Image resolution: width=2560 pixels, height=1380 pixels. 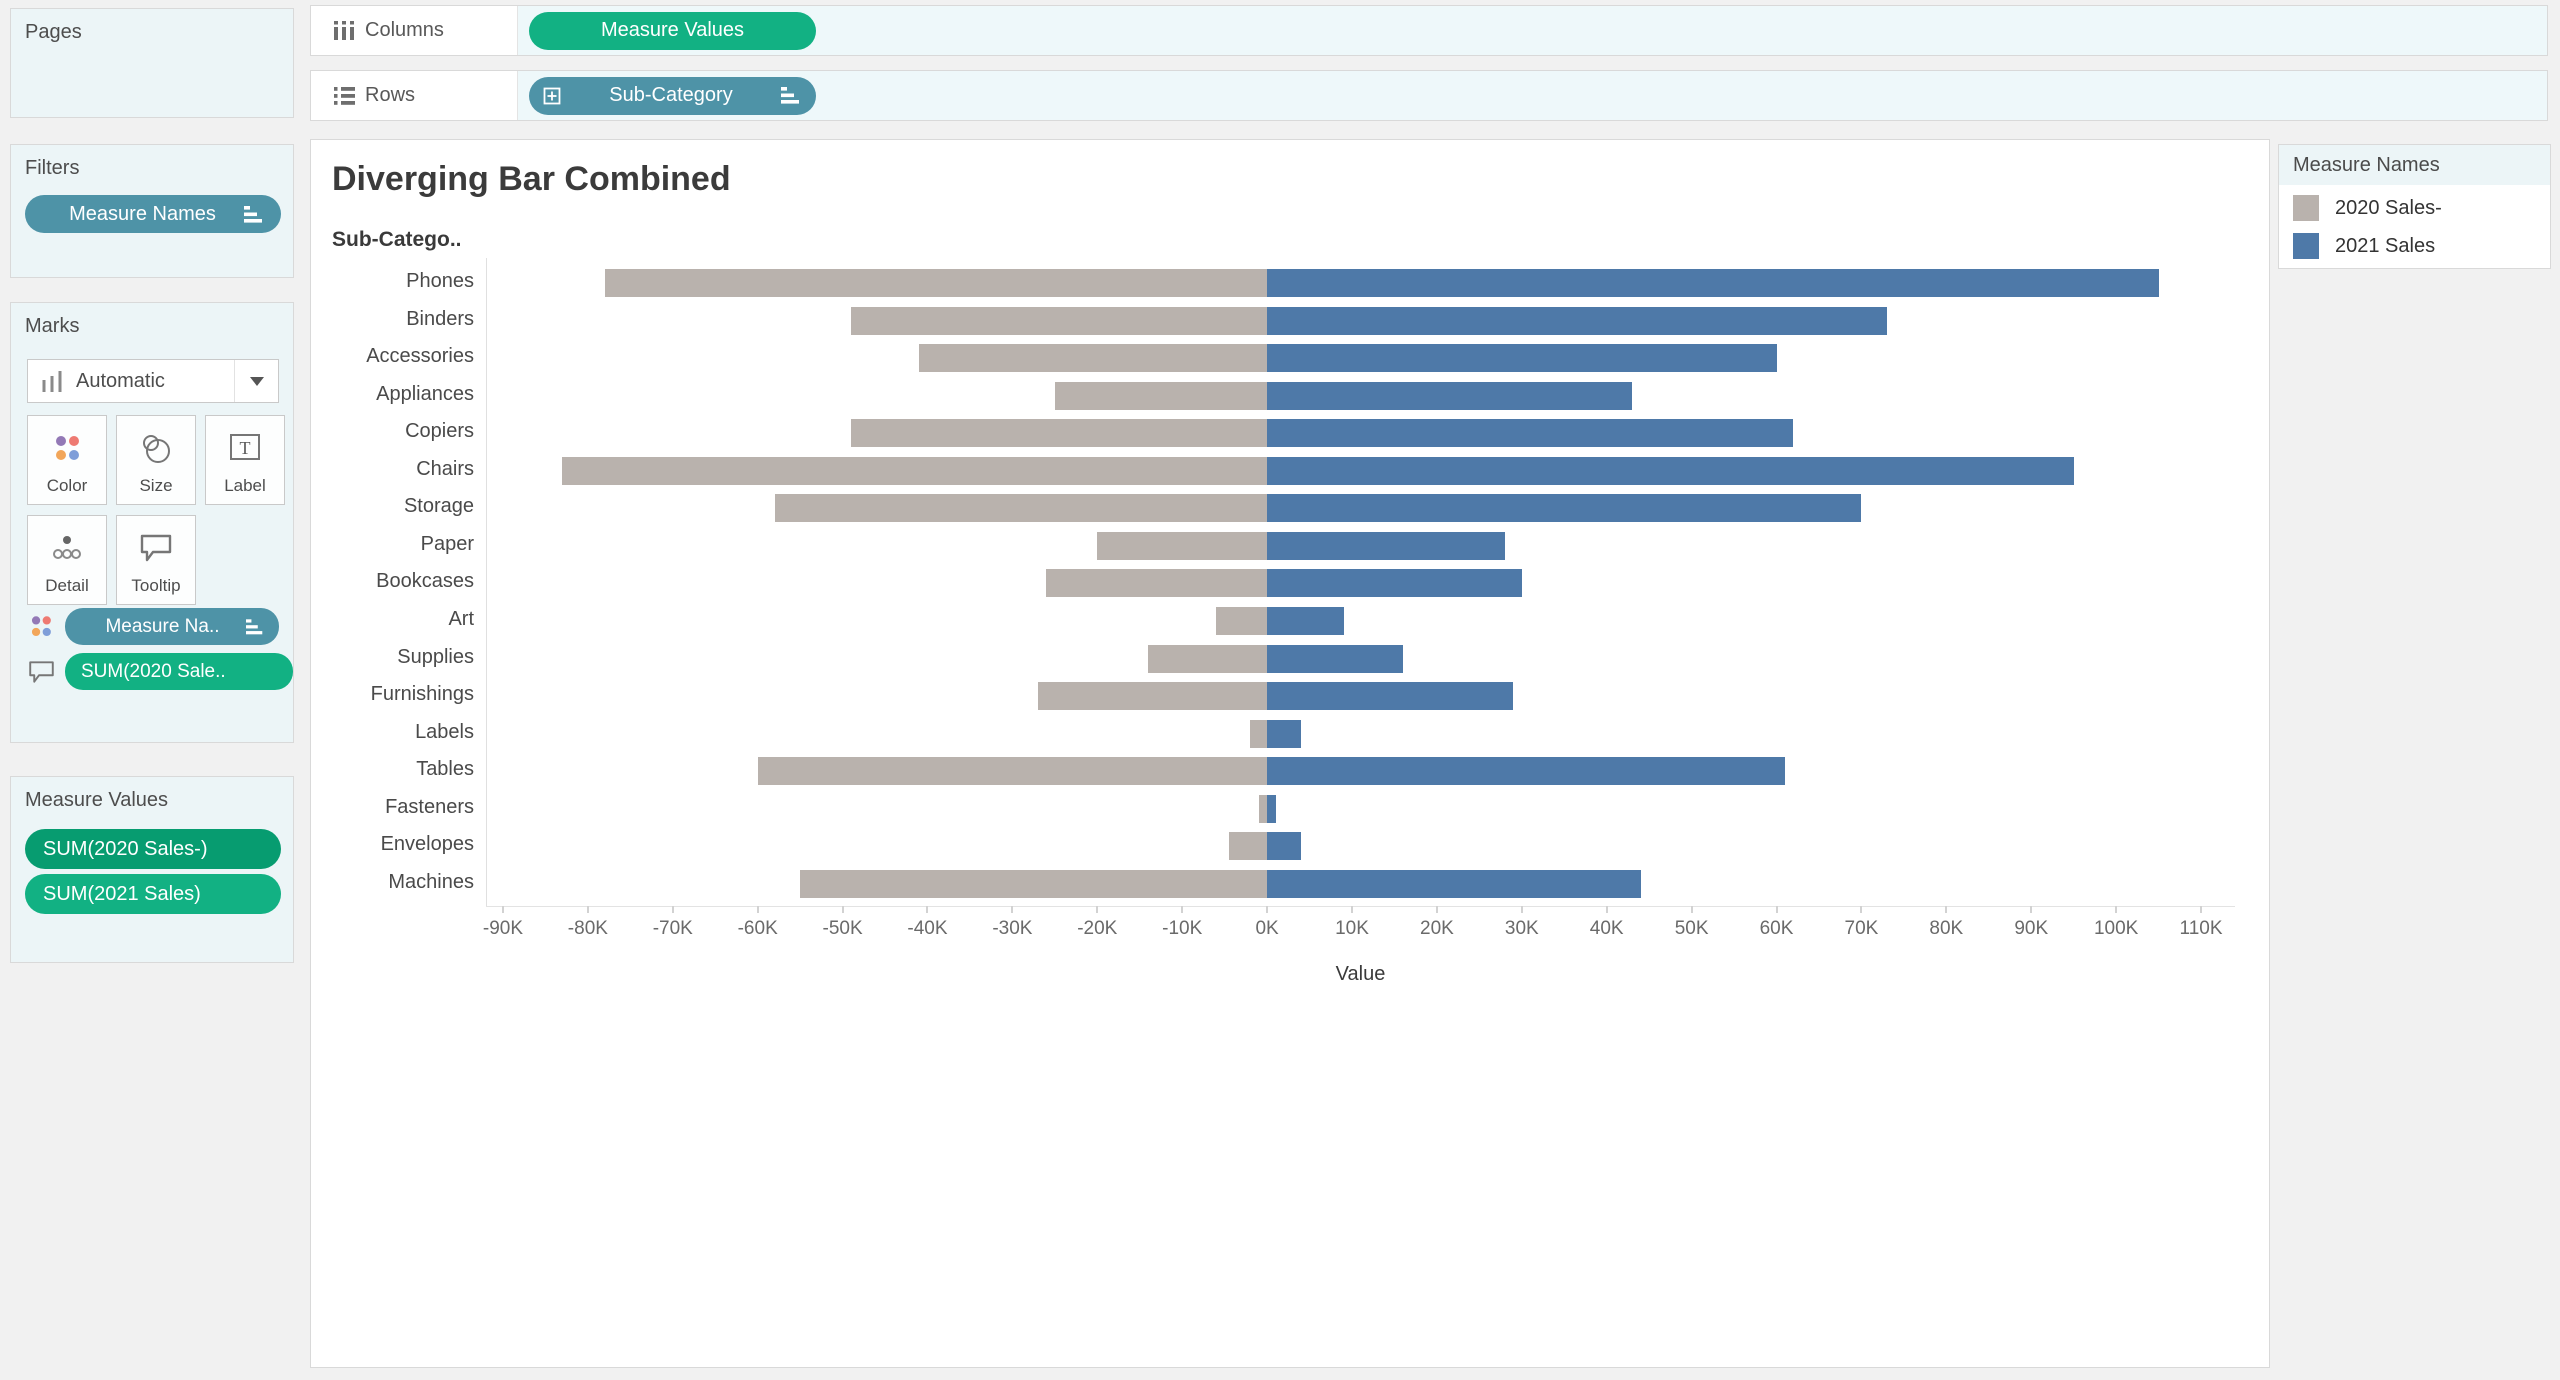 What do you see at coordinates (1284, 846) in the screenshot?
I see `bar-2021-sales-envelopes` at bounding box center [1284, 846].